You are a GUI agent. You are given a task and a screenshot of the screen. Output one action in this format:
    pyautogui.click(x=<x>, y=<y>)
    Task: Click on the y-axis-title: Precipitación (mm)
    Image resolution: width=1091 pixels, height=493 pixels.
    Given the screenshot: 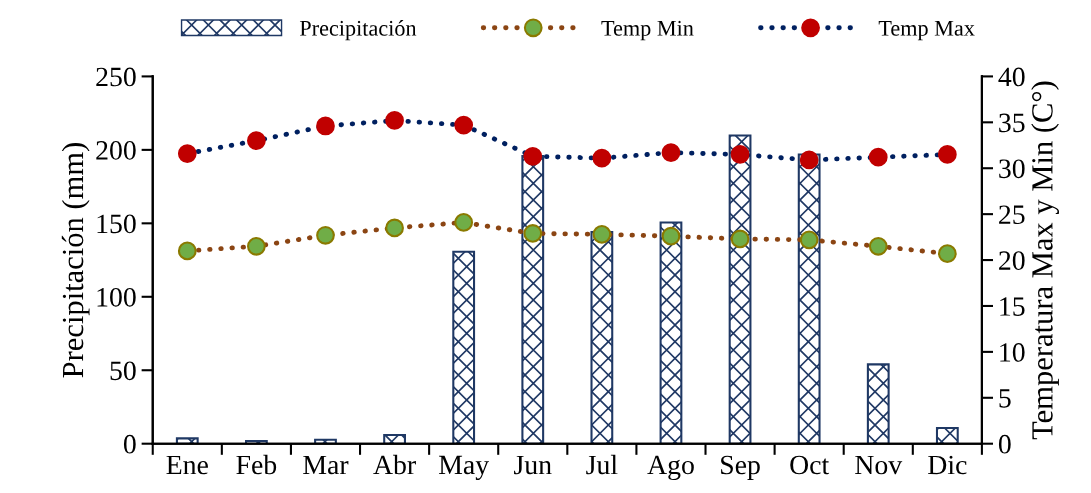 What is the action you would take?
    pyautogui.click(x=75, y=260)
    